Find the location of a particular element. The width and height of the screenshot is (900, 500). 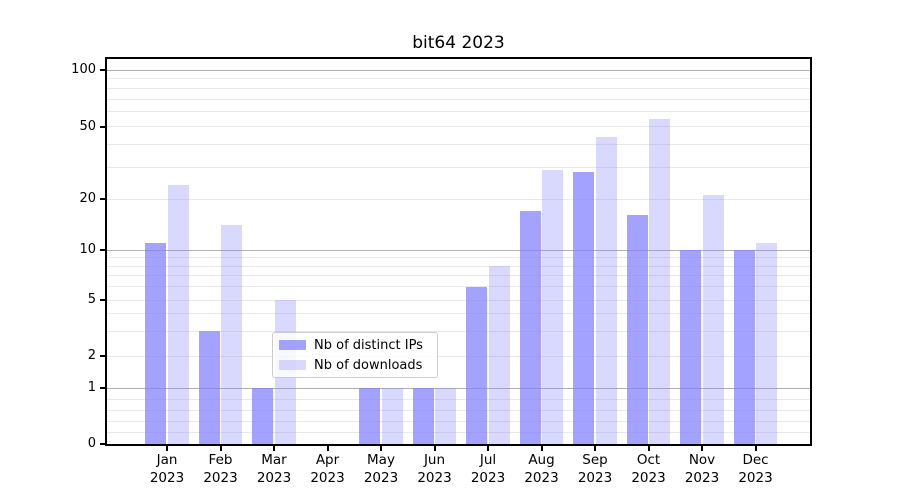

bar-downloads-aug is located at coordinates (553, 306).